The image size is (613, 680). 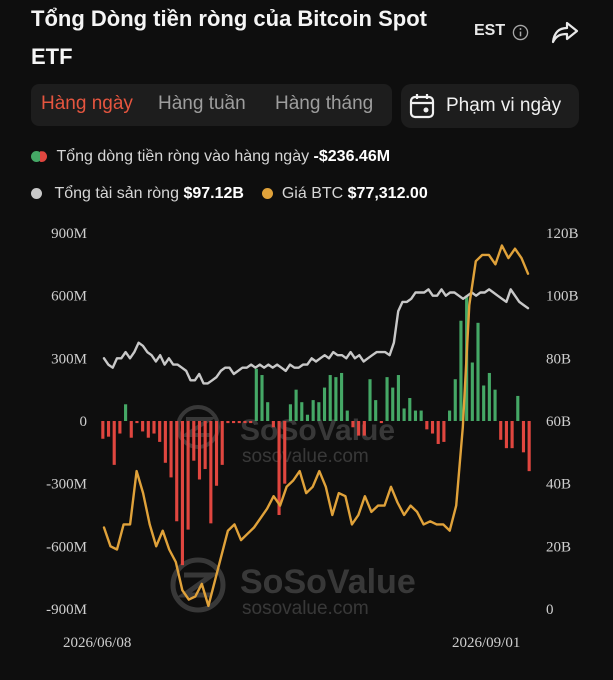 What do you see at coordinates (562, 234) in the screenshot?
I see `right-tick-label: 120B` at bounding box center [562, 234].